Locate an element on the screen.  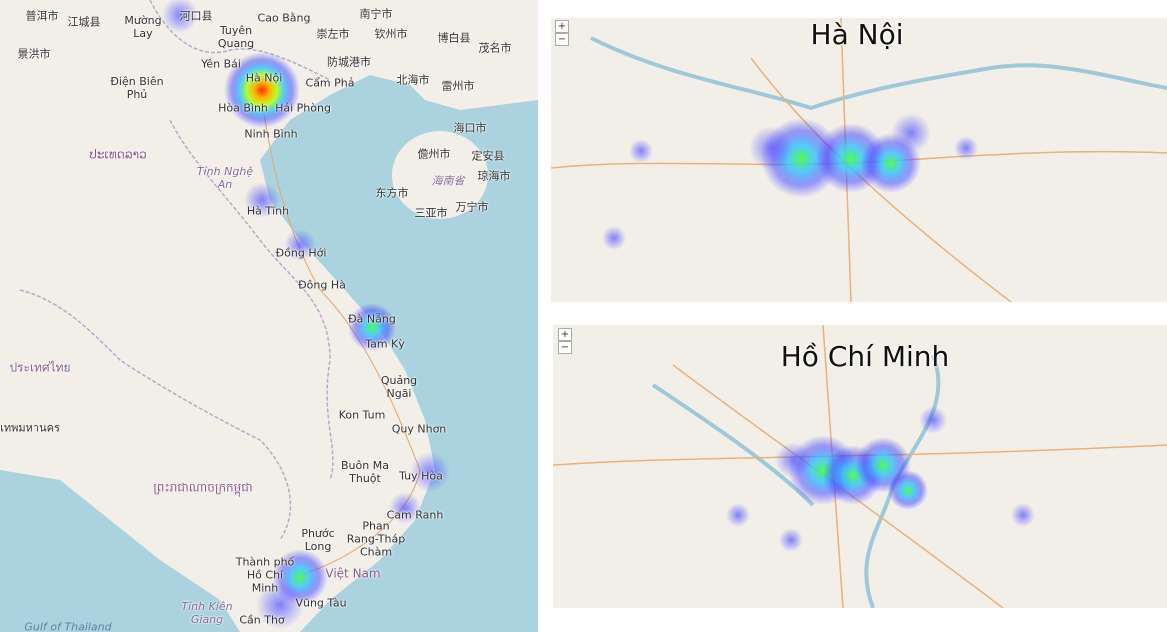
place-label: Hòa Bình is located at coordinates (243, 108).